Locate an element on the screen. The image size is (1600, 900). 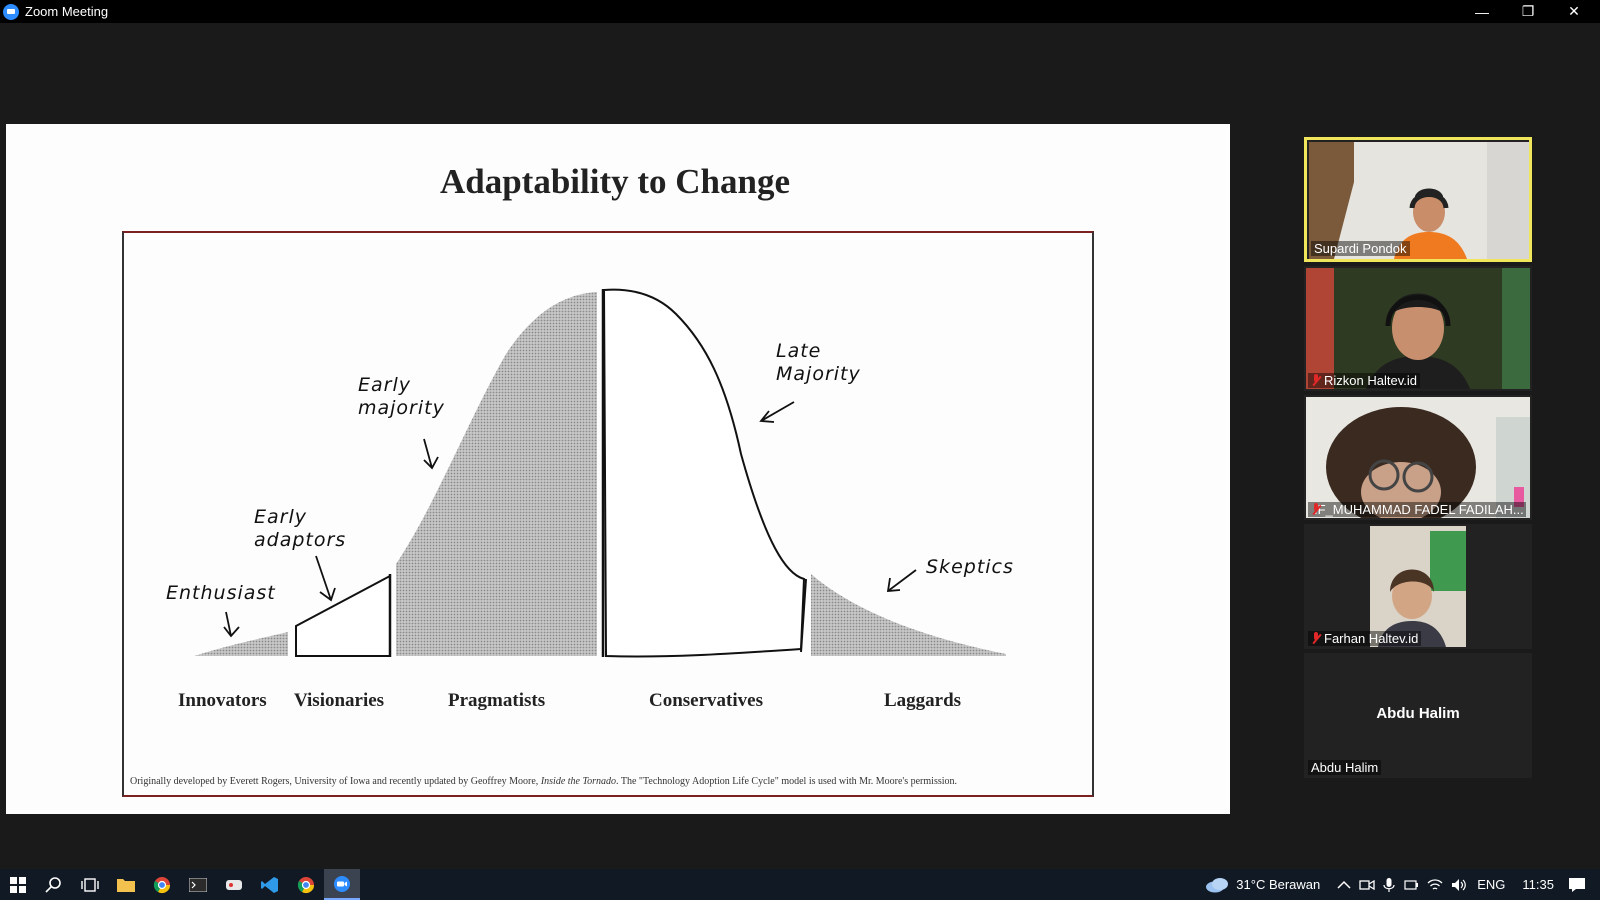
zoom-icon is located at coordinates (342, 883).